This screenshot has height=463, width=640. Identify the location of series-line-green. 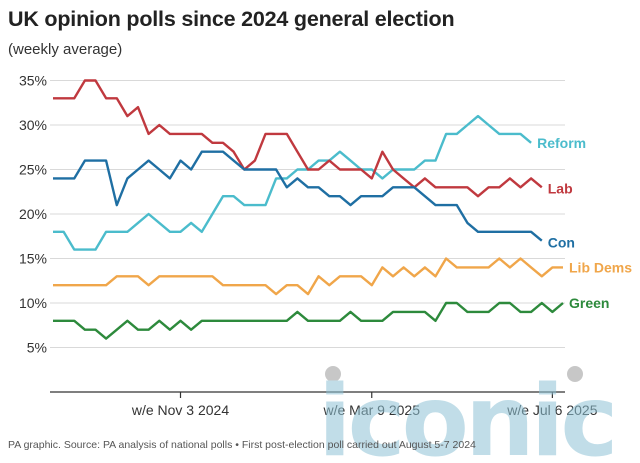
(308, 320).